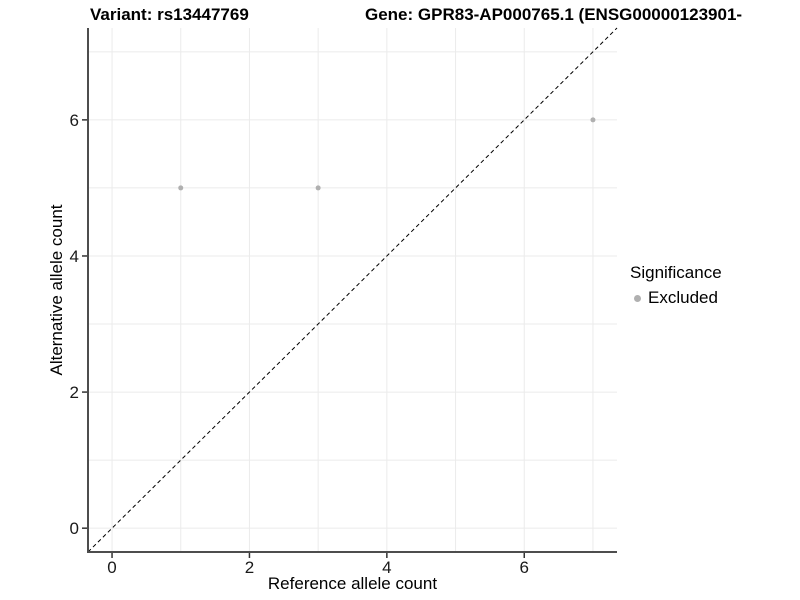 The width and height of the screenshot is (800, 600). I want to click on y-tick-label: 0, so click(74, 528).